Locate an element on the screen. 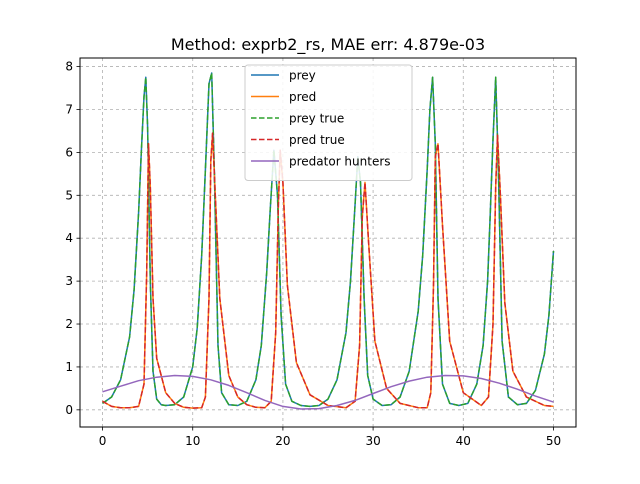 This screenshot has height=484, width=640. legend-box is located at coordinates (328, 122).